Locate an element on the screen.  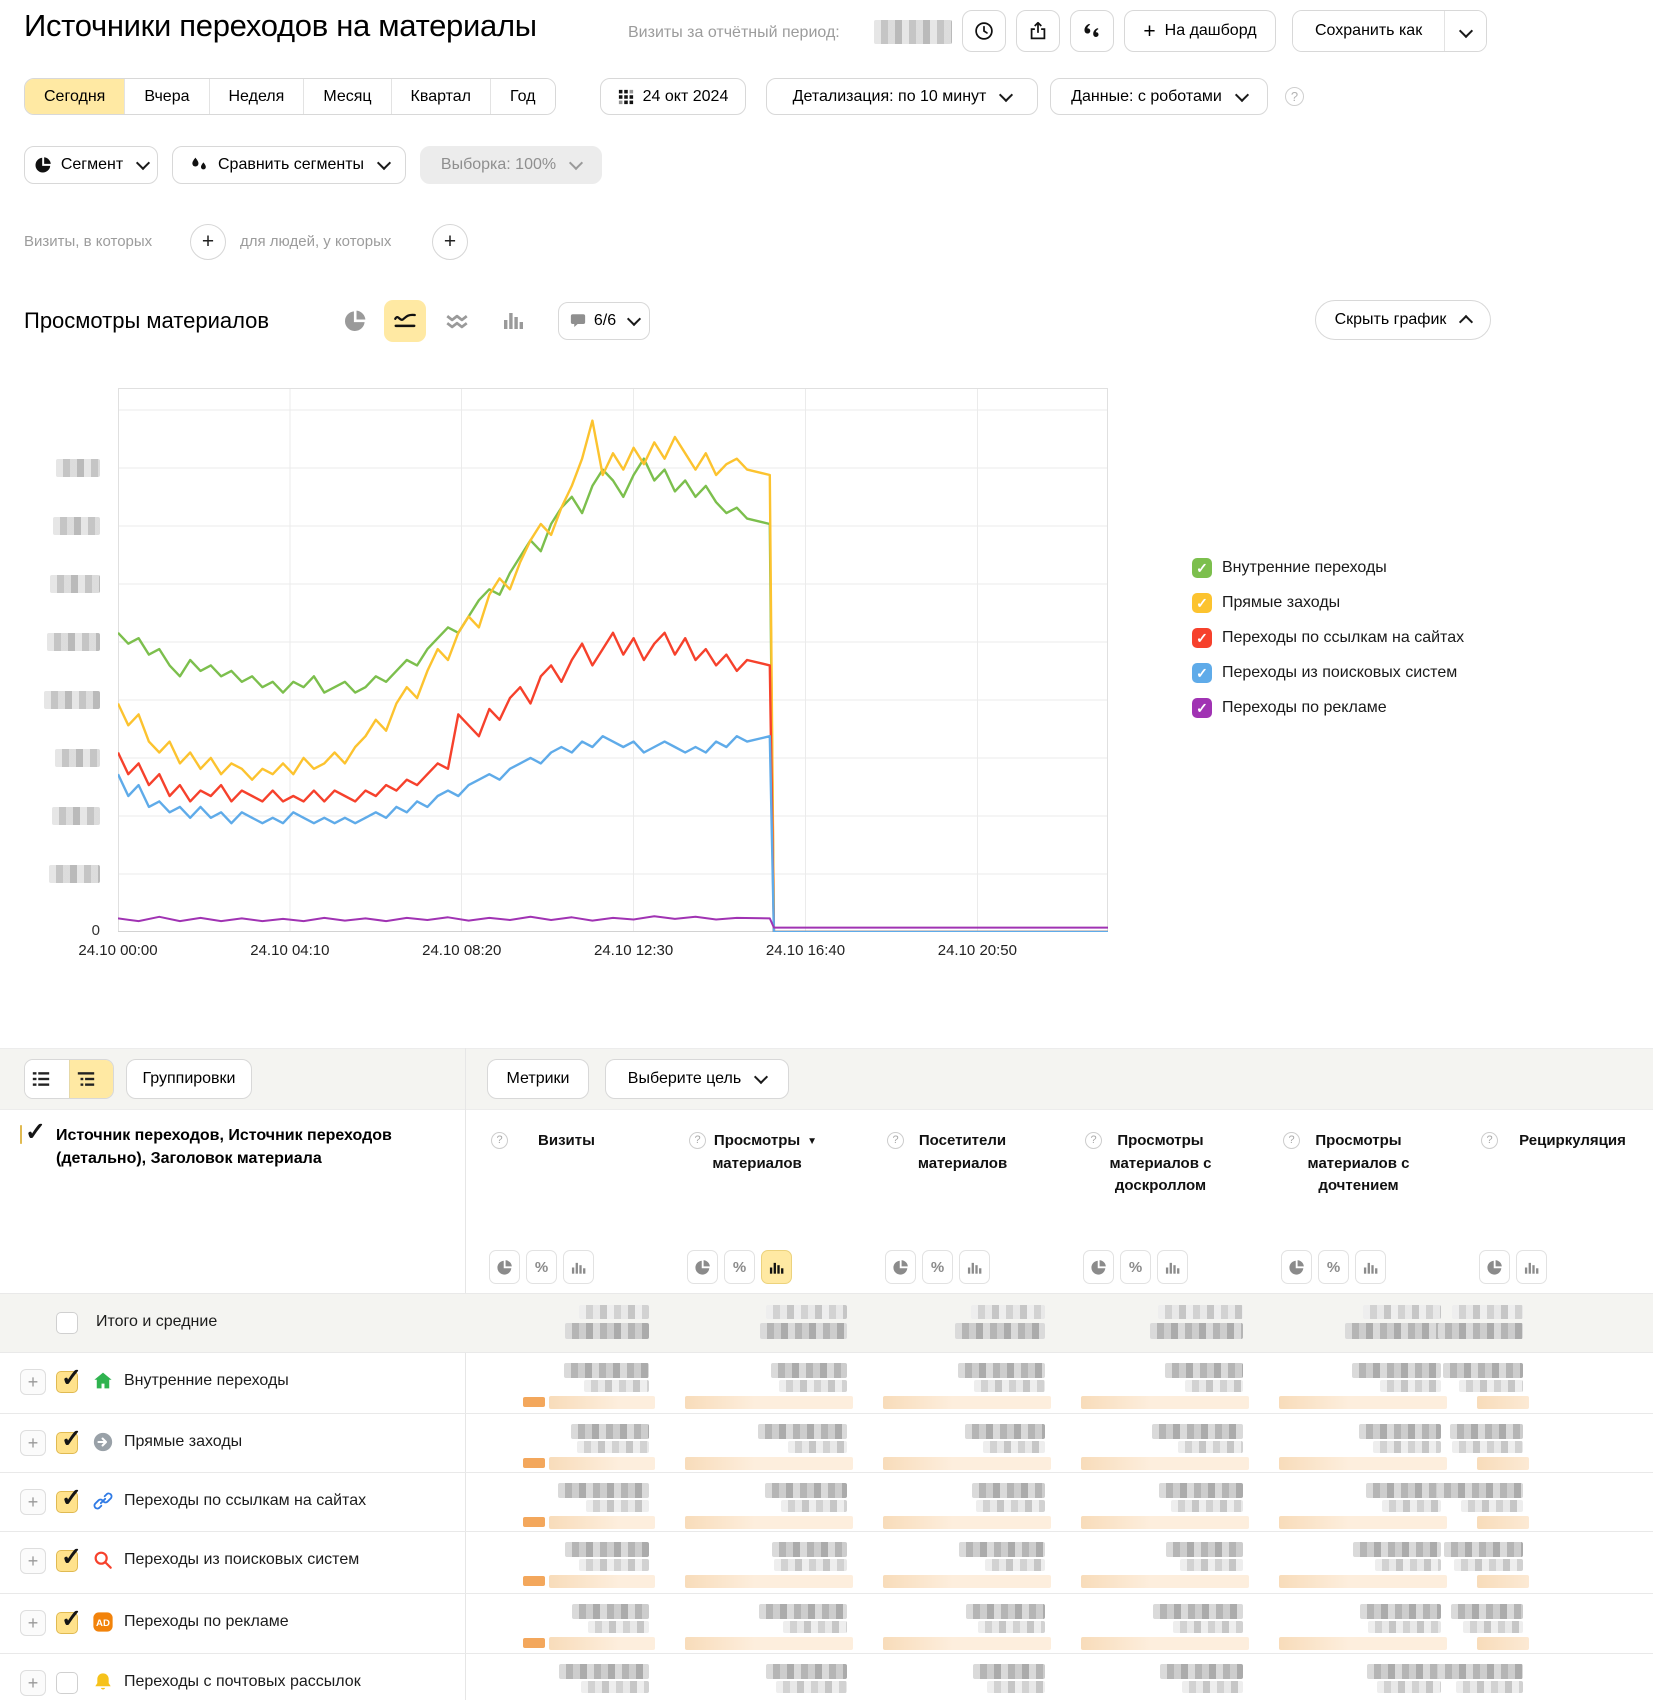
legend-item: ✓ Переходы по рекламе is located at coordinates (1328, 708).